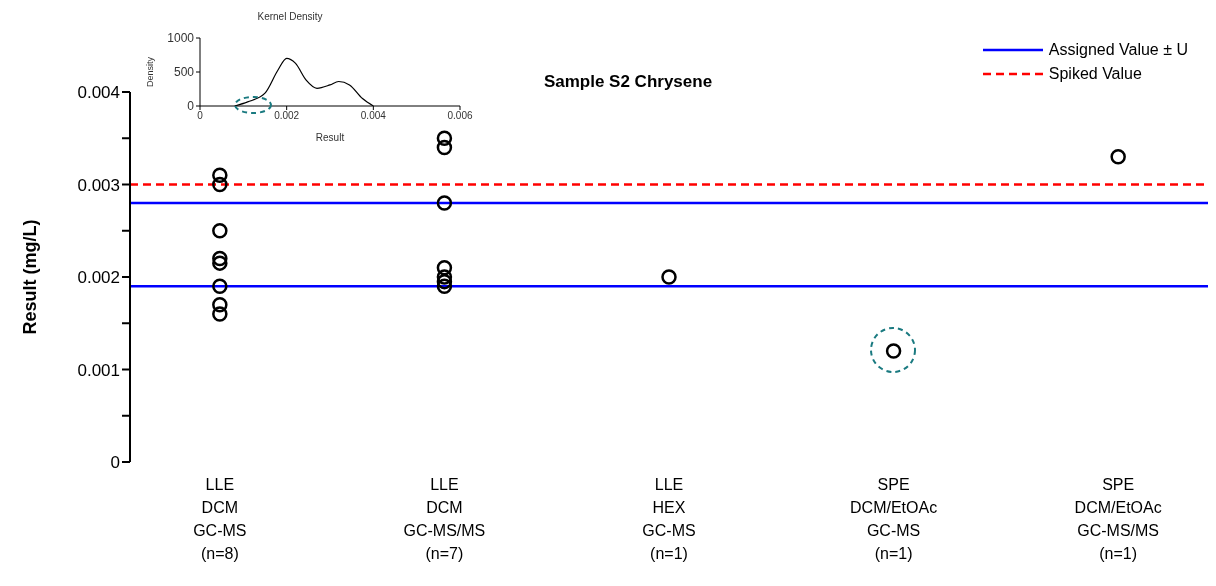 The image size is (1216, 586). I want to click on legend-label: Assigned Value ± U, so click(1118, 50).